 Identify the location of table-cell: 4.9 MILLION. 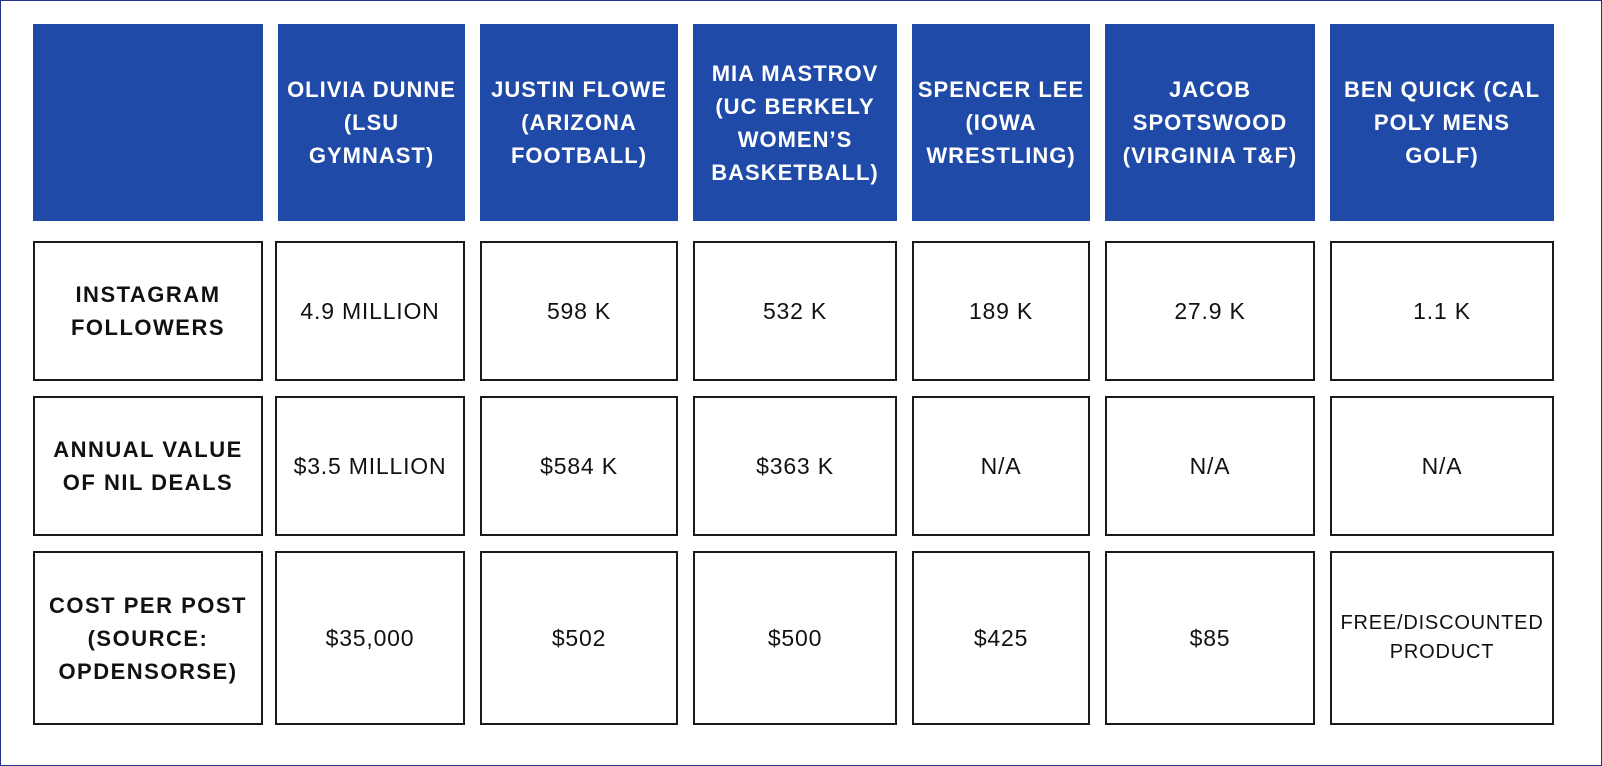
(370, 311).